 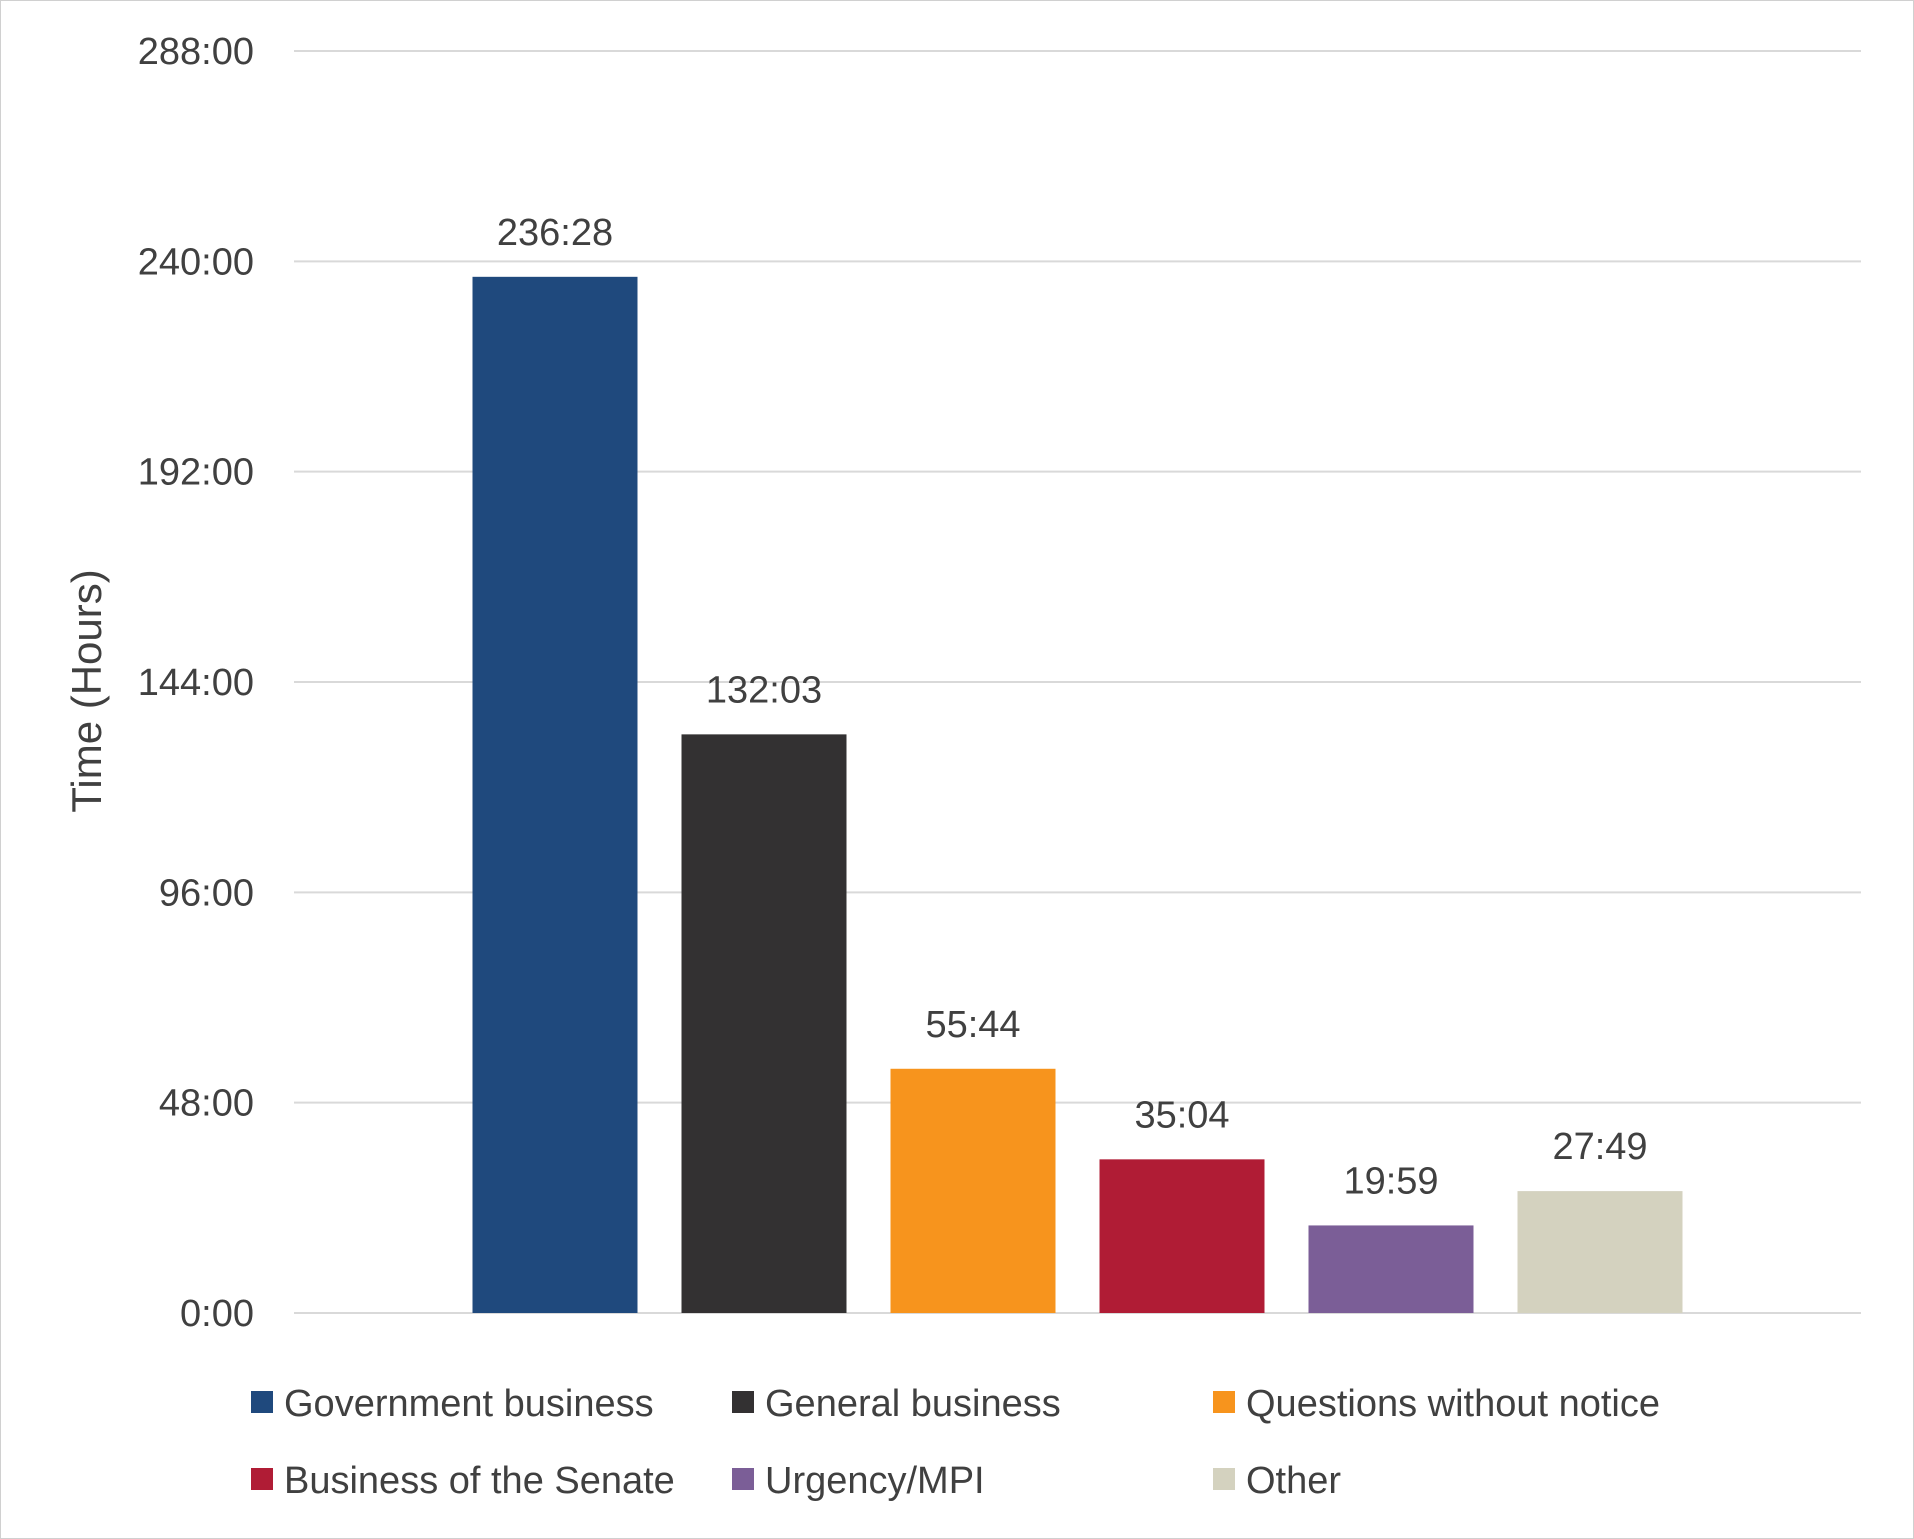 I want to click on y-tick-label: 48:00, so click(x=206, y=1104).